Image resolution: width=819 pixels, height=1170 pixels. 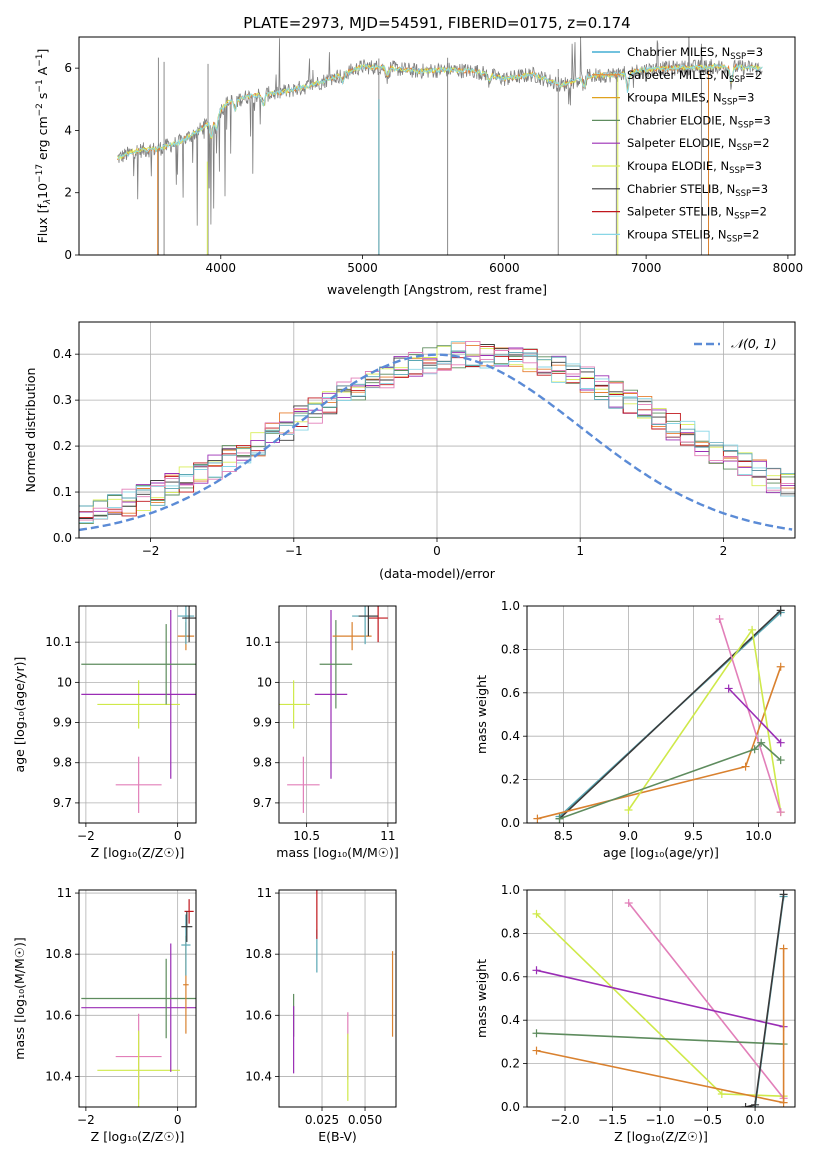 I want to click on x-tick-label: 7000, so click(x=646, y=268).